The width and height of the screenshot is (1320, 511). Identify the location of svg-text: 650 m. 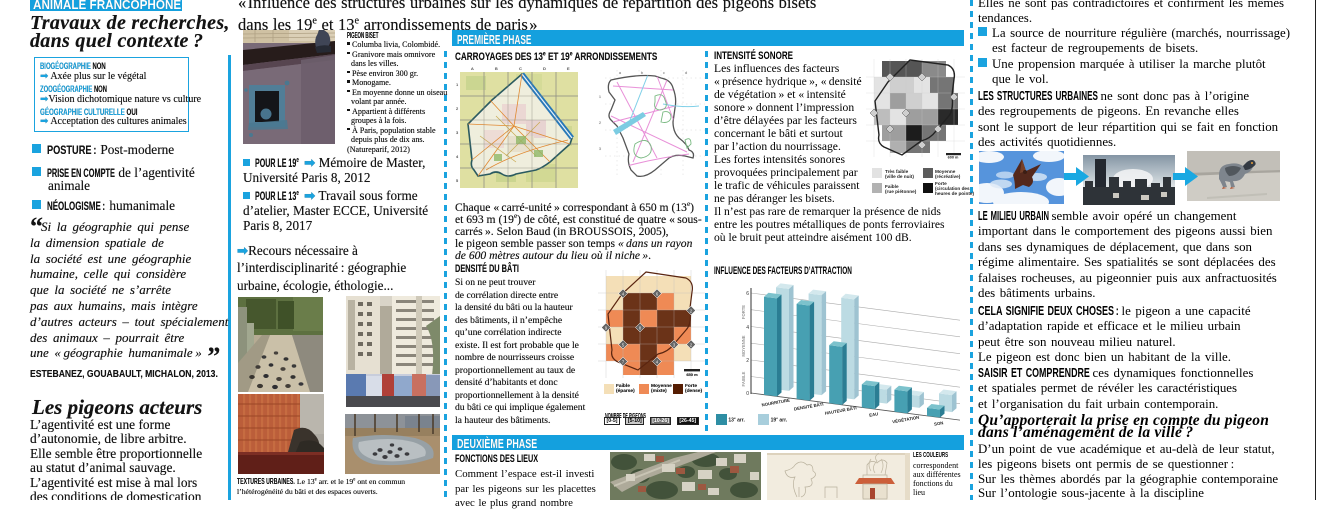
(692, 374).